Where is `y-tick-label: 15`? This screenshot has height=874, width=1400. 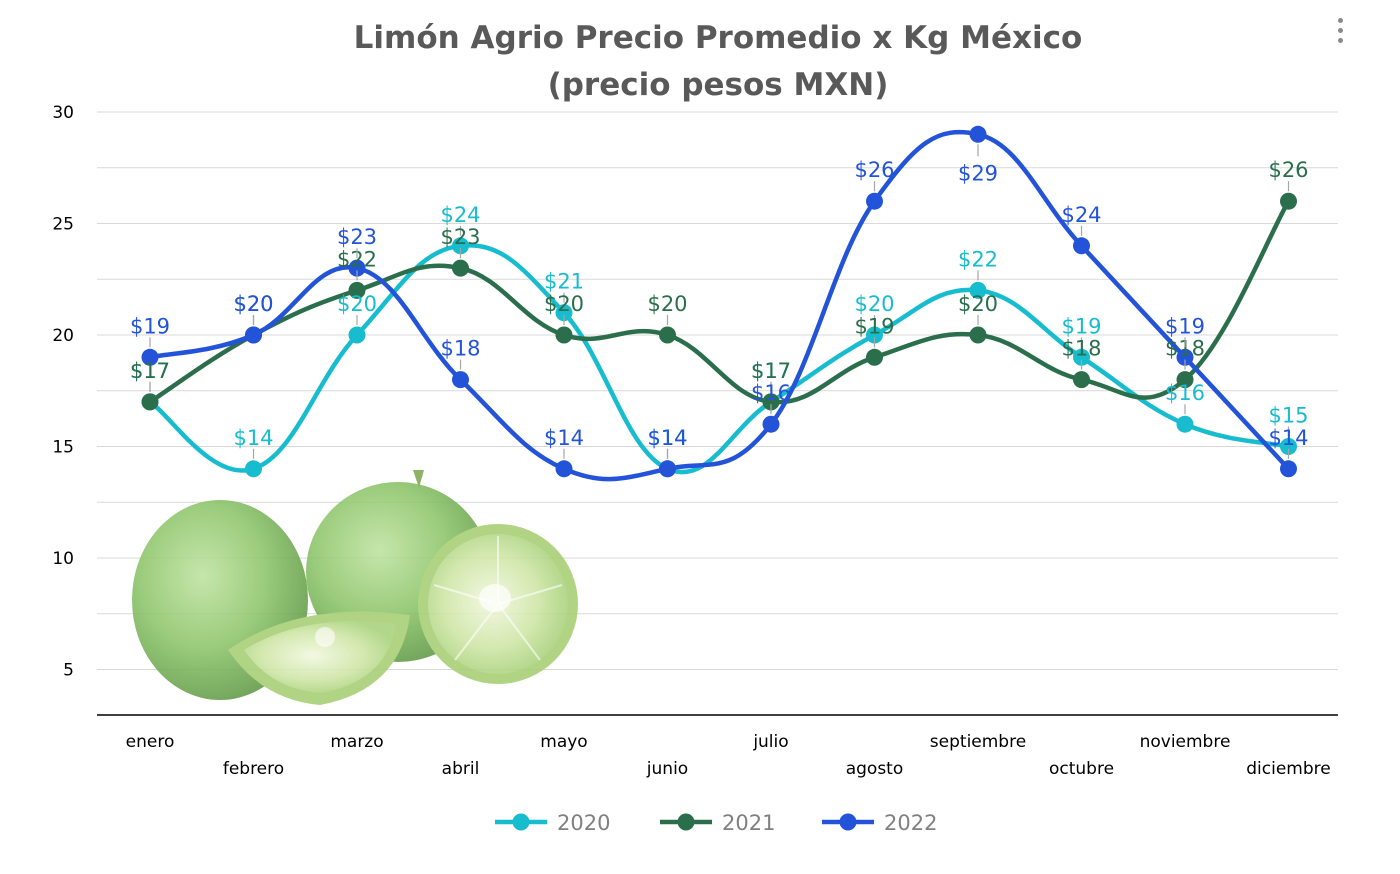
y-tick-label: 15 is located at coordinates (63, 448).